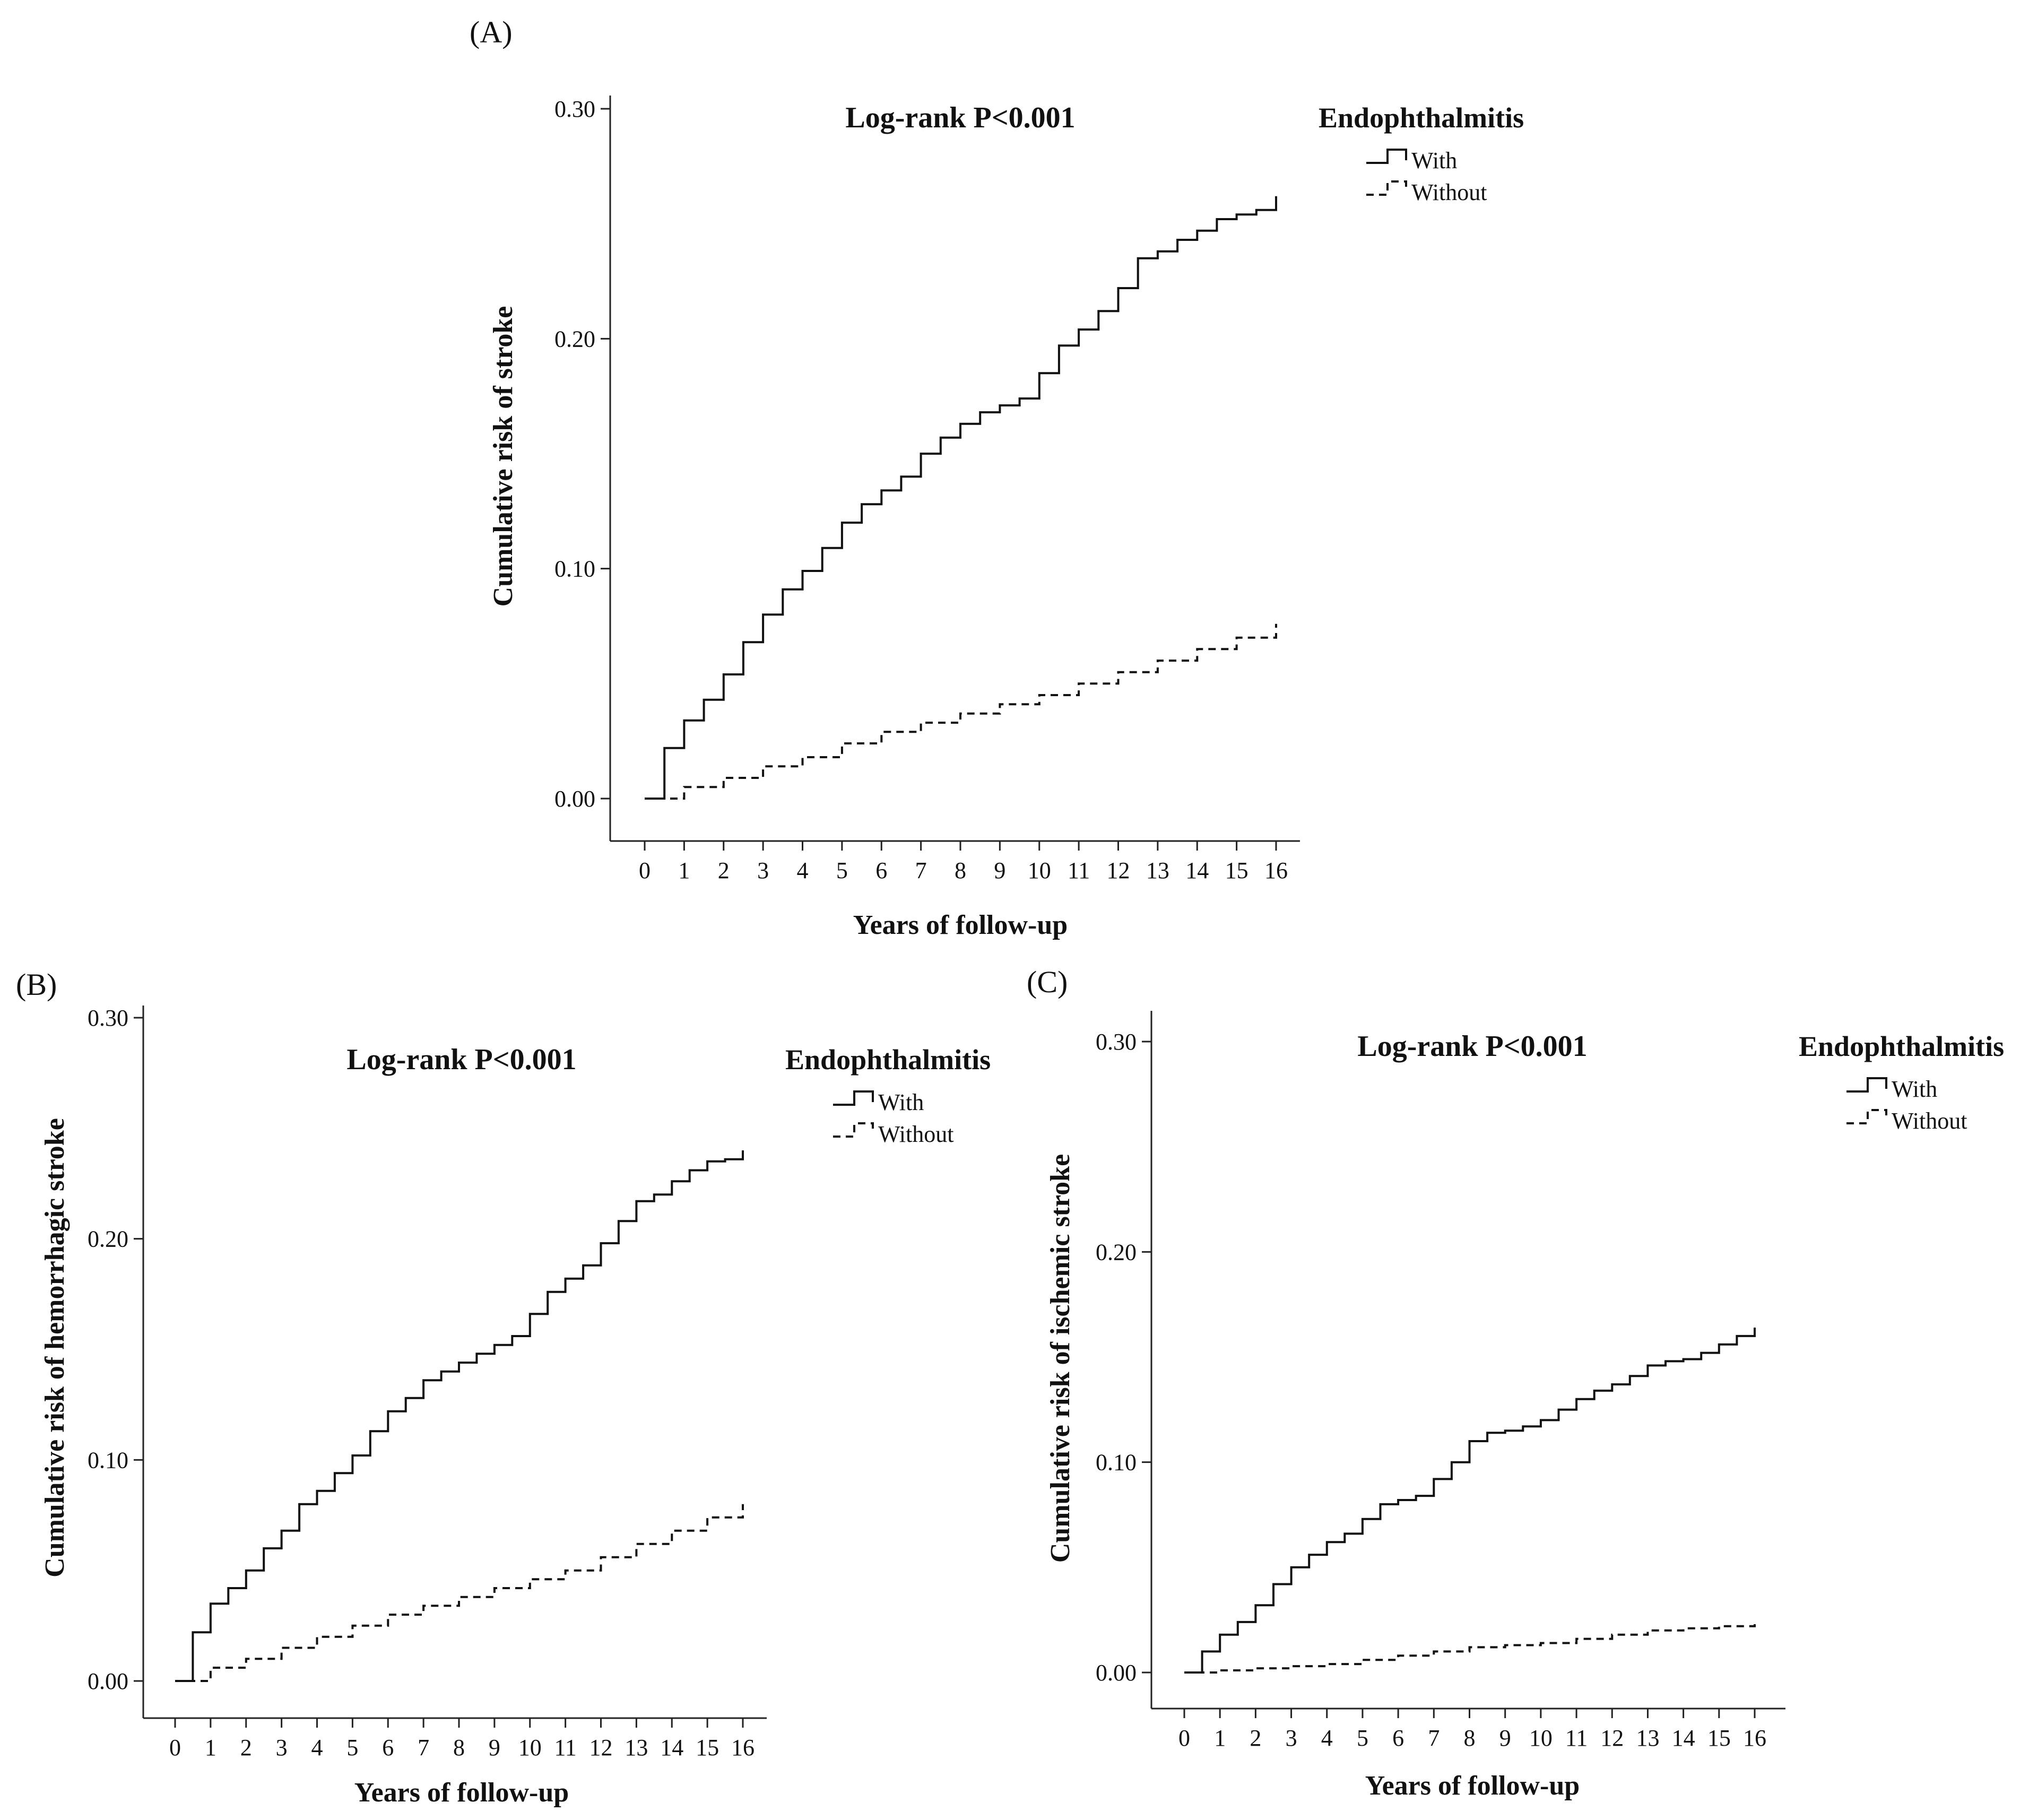 This screenshot has height=1820, width=2029. I want to click on panel-label: (A), so click(491, 32).